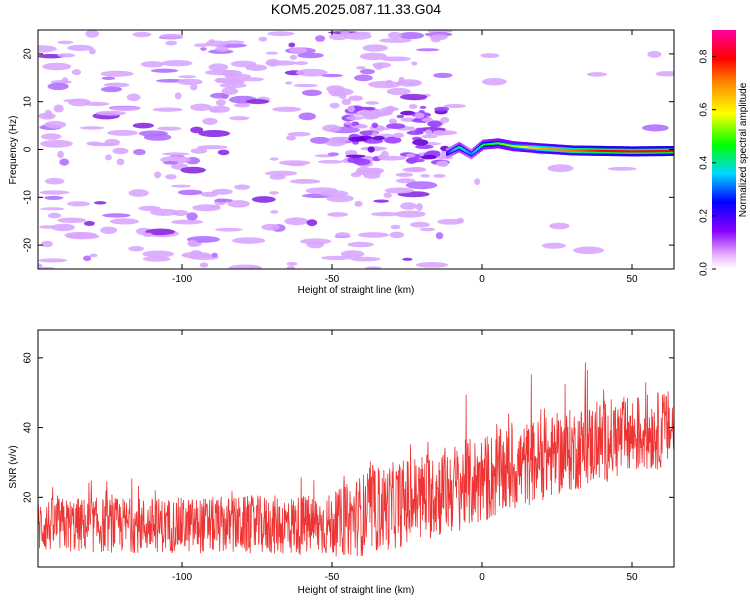 This screenshot has width=750, height=600. Describe the element at coordinates (724, 149) in the screenshot. I see `colorbar` at that location.